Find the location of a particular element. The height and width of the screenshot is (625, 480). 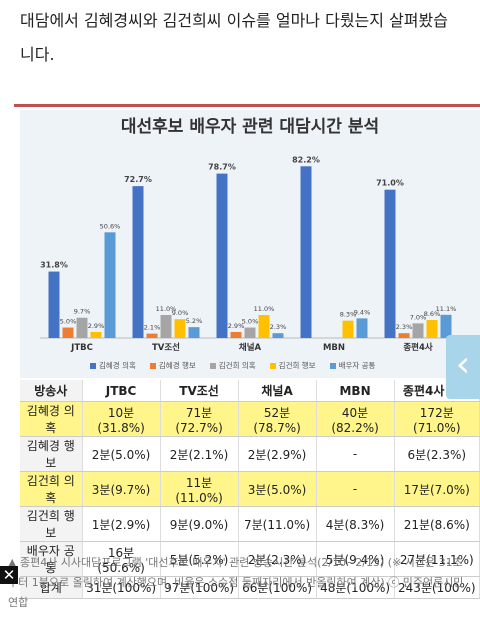

legend-item: 김혜경 의혹 is located at coordinates (113, 365).